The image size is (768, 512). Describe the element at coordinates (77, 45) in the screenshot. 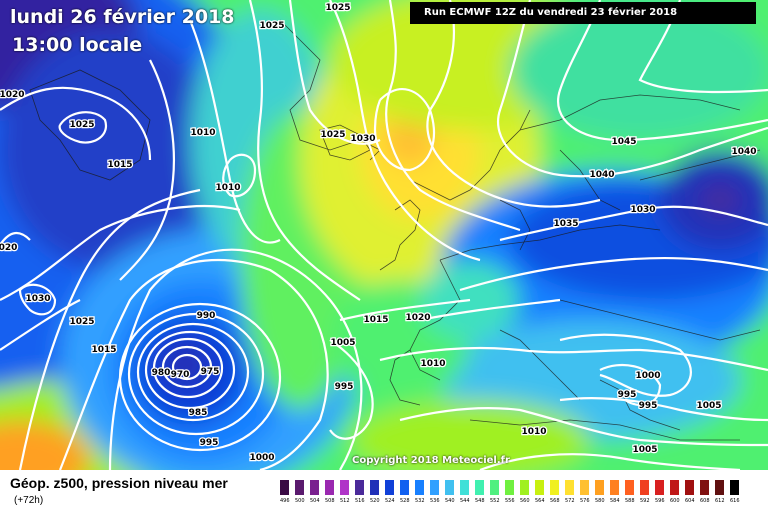

I see `forecast-time: 13:00 locale` at that location.